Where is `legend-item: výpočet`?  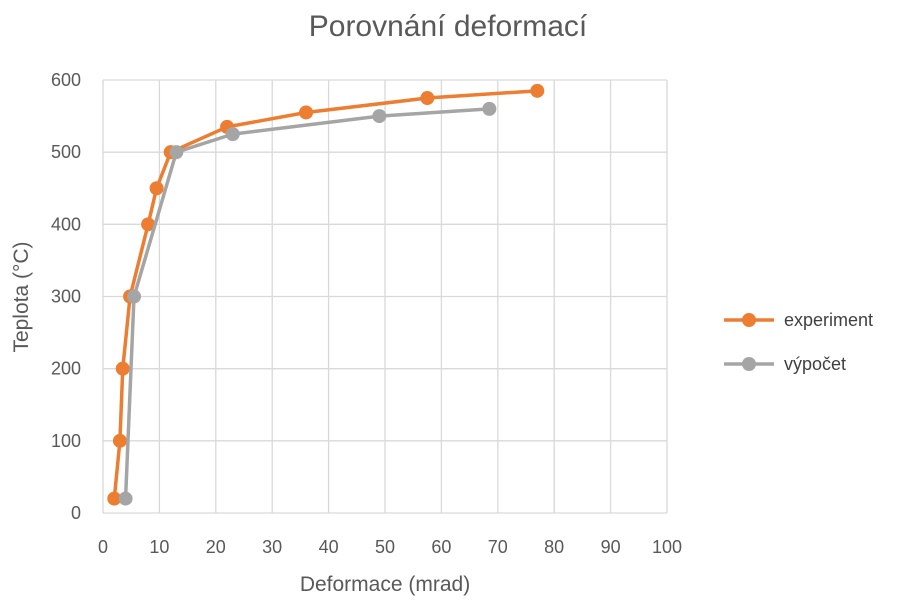
legend-item: výpočet is located at coordinates (785, 364).